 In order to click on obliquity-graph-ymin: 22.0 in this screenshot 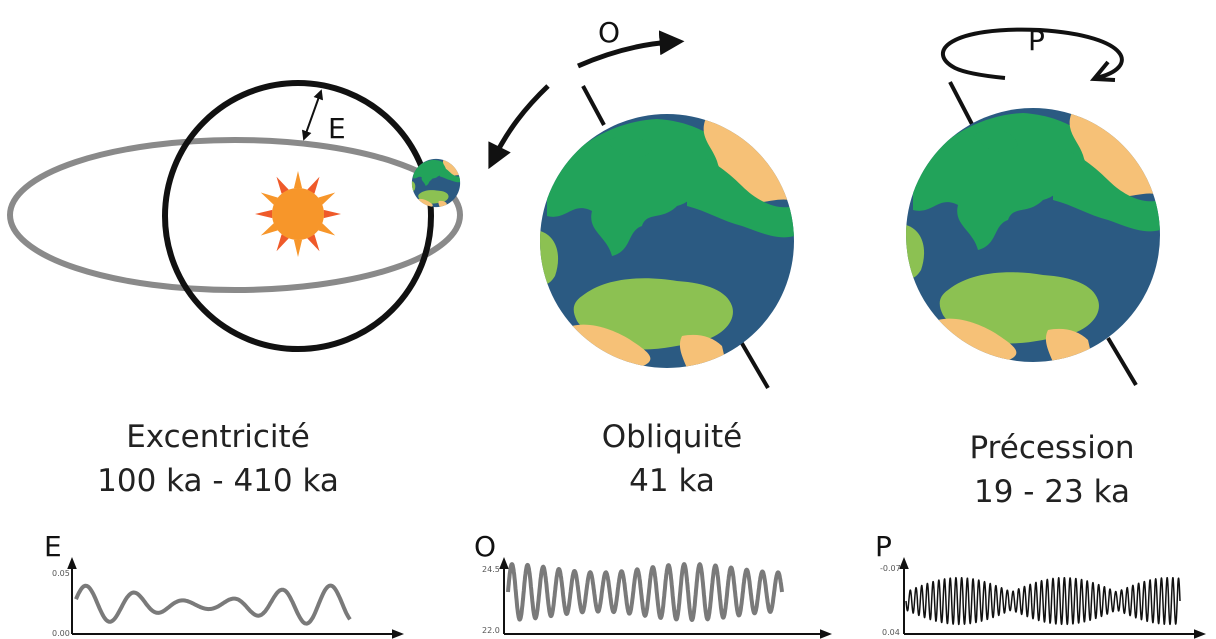, I will do `click(491, 630)`.